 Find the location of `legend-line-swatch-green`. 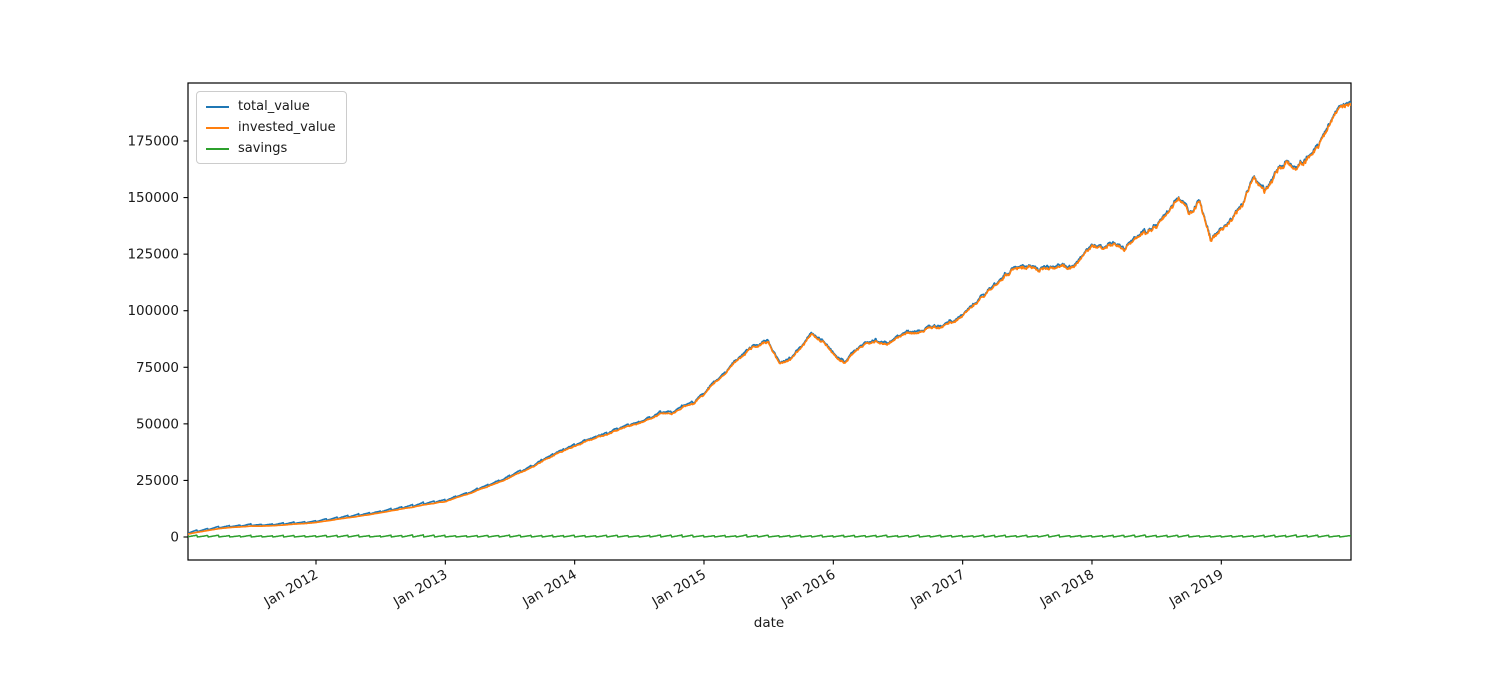

legend-line-swatch-green is located at coordinates (217, 148).